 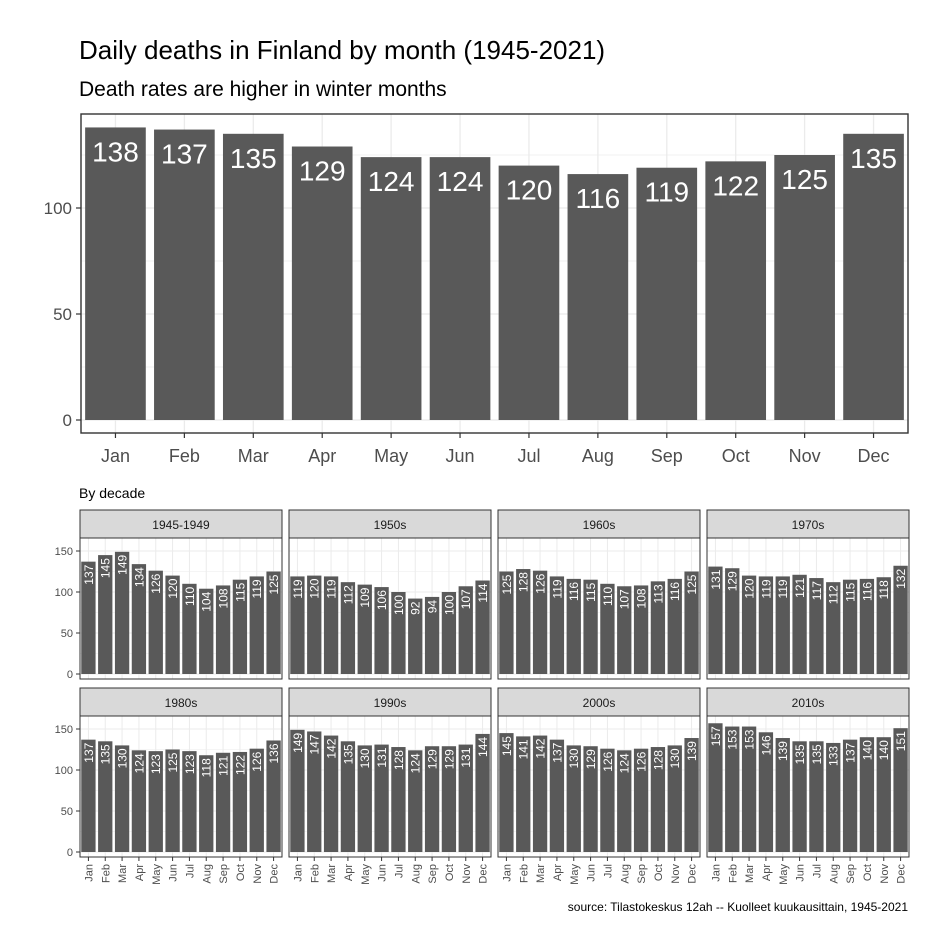 I want to click on facet-data-label: 126, so click(x=608, y=761).